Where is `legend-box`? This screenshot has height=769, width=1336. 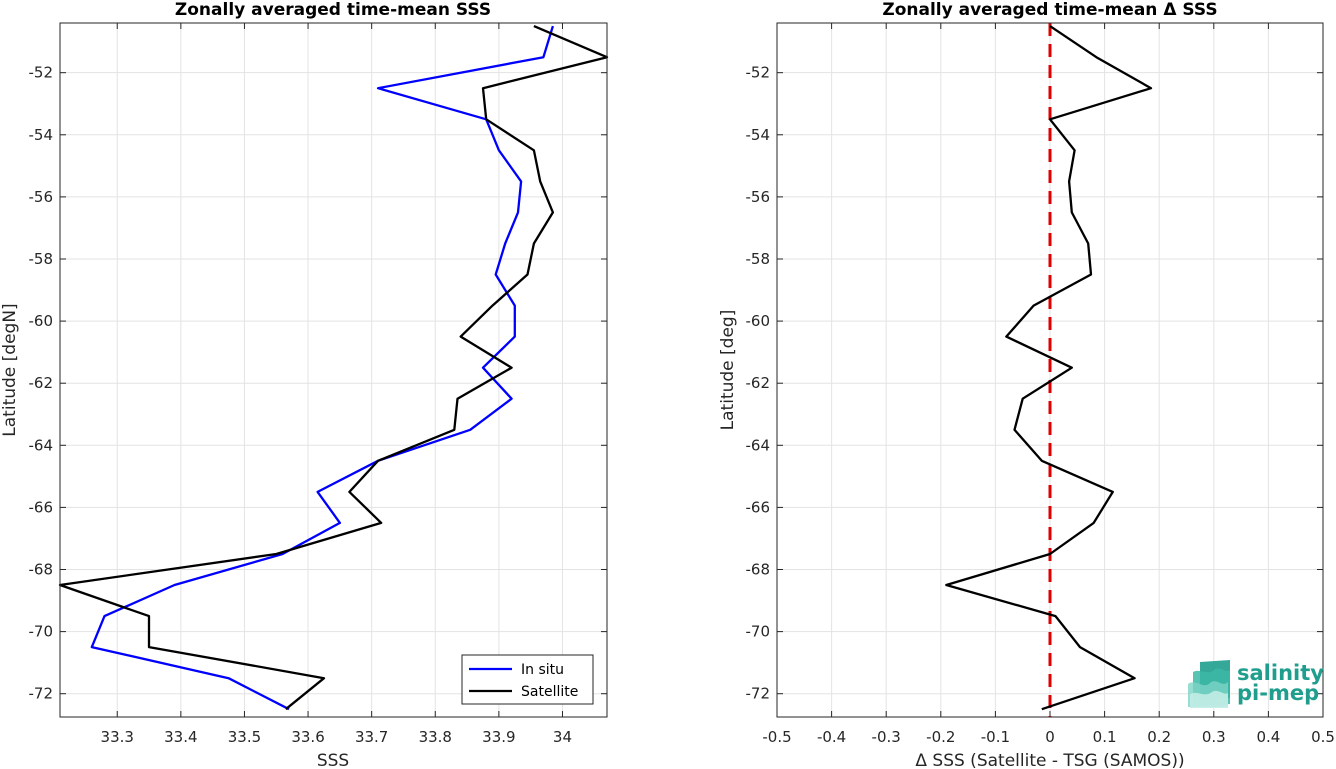
legend-box is located at coordinates (527, 679).